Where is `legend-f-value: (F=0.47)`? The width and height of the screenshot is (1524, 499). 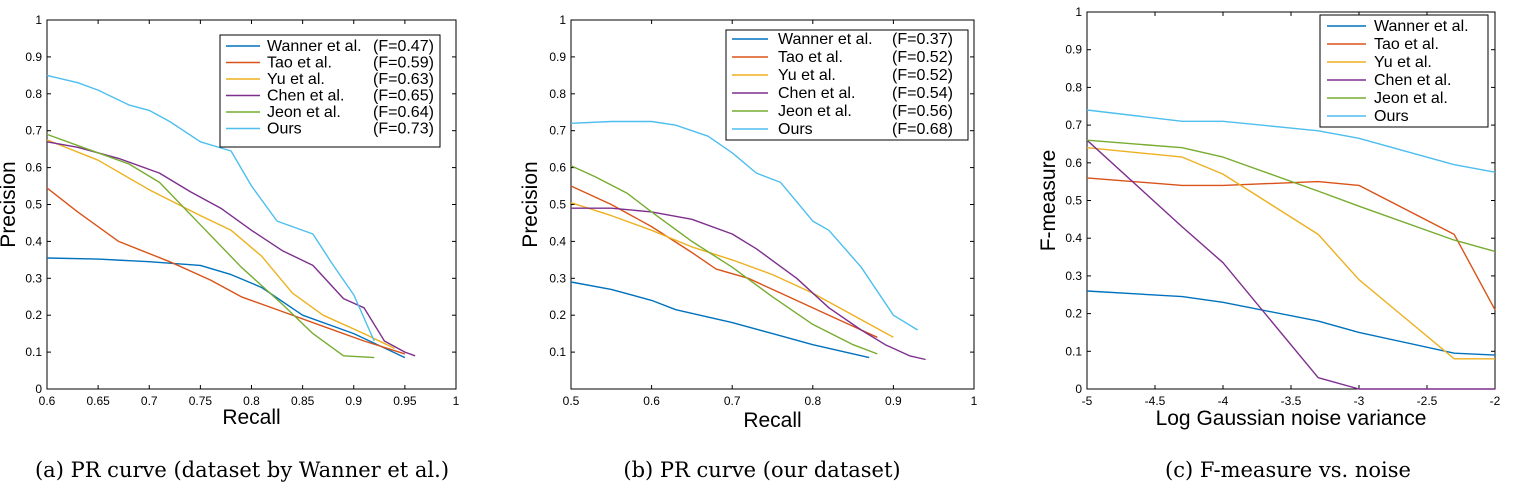
legend-f-value: (F=0.47) is located at coordinates (403, 46).